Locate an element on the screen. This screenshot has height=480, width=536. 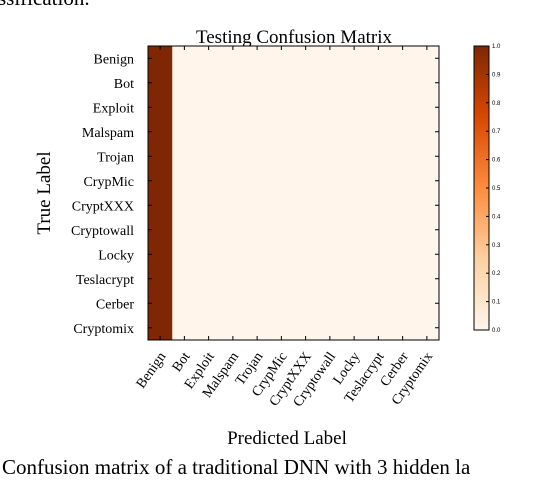
x-tick-label: Benign is located at coordinates (151, 371).